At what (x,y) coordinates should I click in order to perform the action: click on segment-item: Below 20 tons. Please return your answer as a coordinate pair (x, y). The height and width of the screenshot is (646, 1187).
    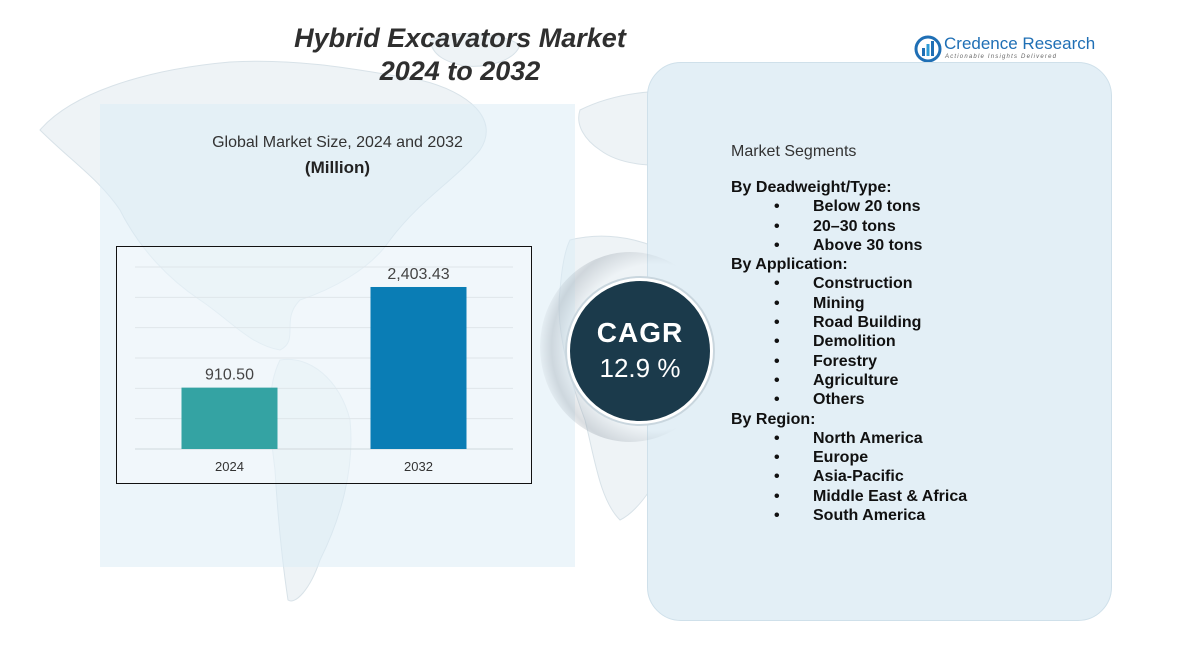
    Looking at the image, I should click on (916, 207).